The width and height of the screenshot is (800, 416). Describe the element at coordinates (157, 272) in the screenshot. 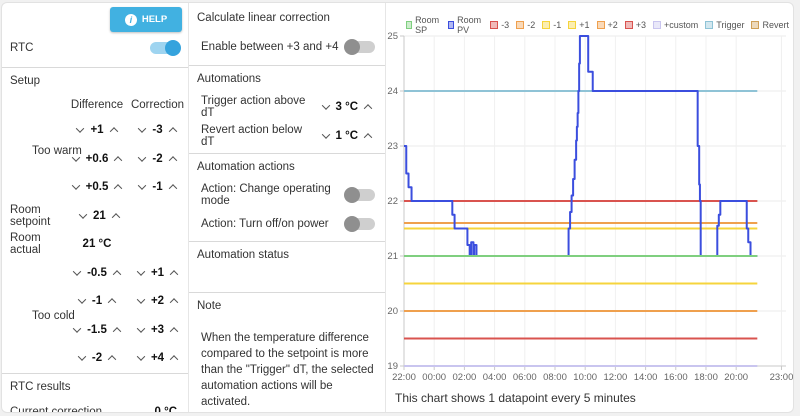

I see `correction-value: +1` at that location.